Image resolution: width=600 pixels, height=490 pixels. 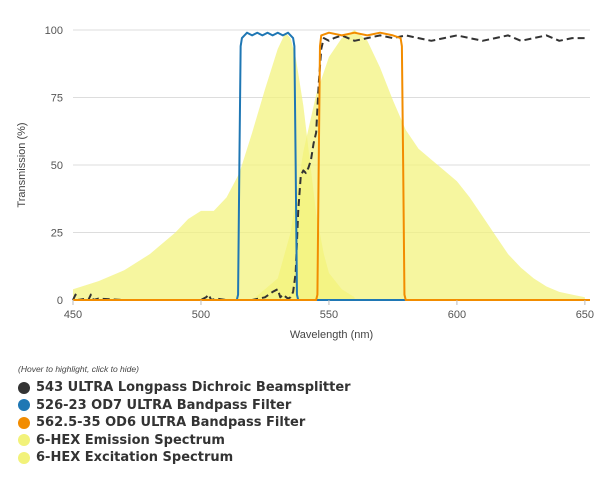 What do you see at coordinates (135, 458) in the screenshot?
I see `legend-label: 6-HEX Excitation Spectrum` at bounding box center [135, 458].